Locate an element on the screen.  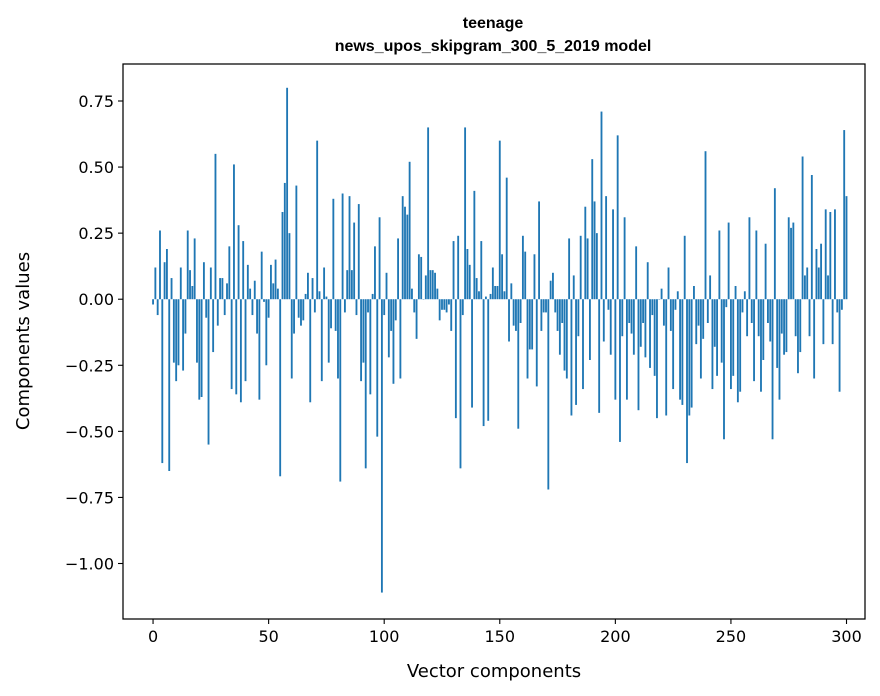
x-tick-label: 150 is located at coordinates (500, 636).